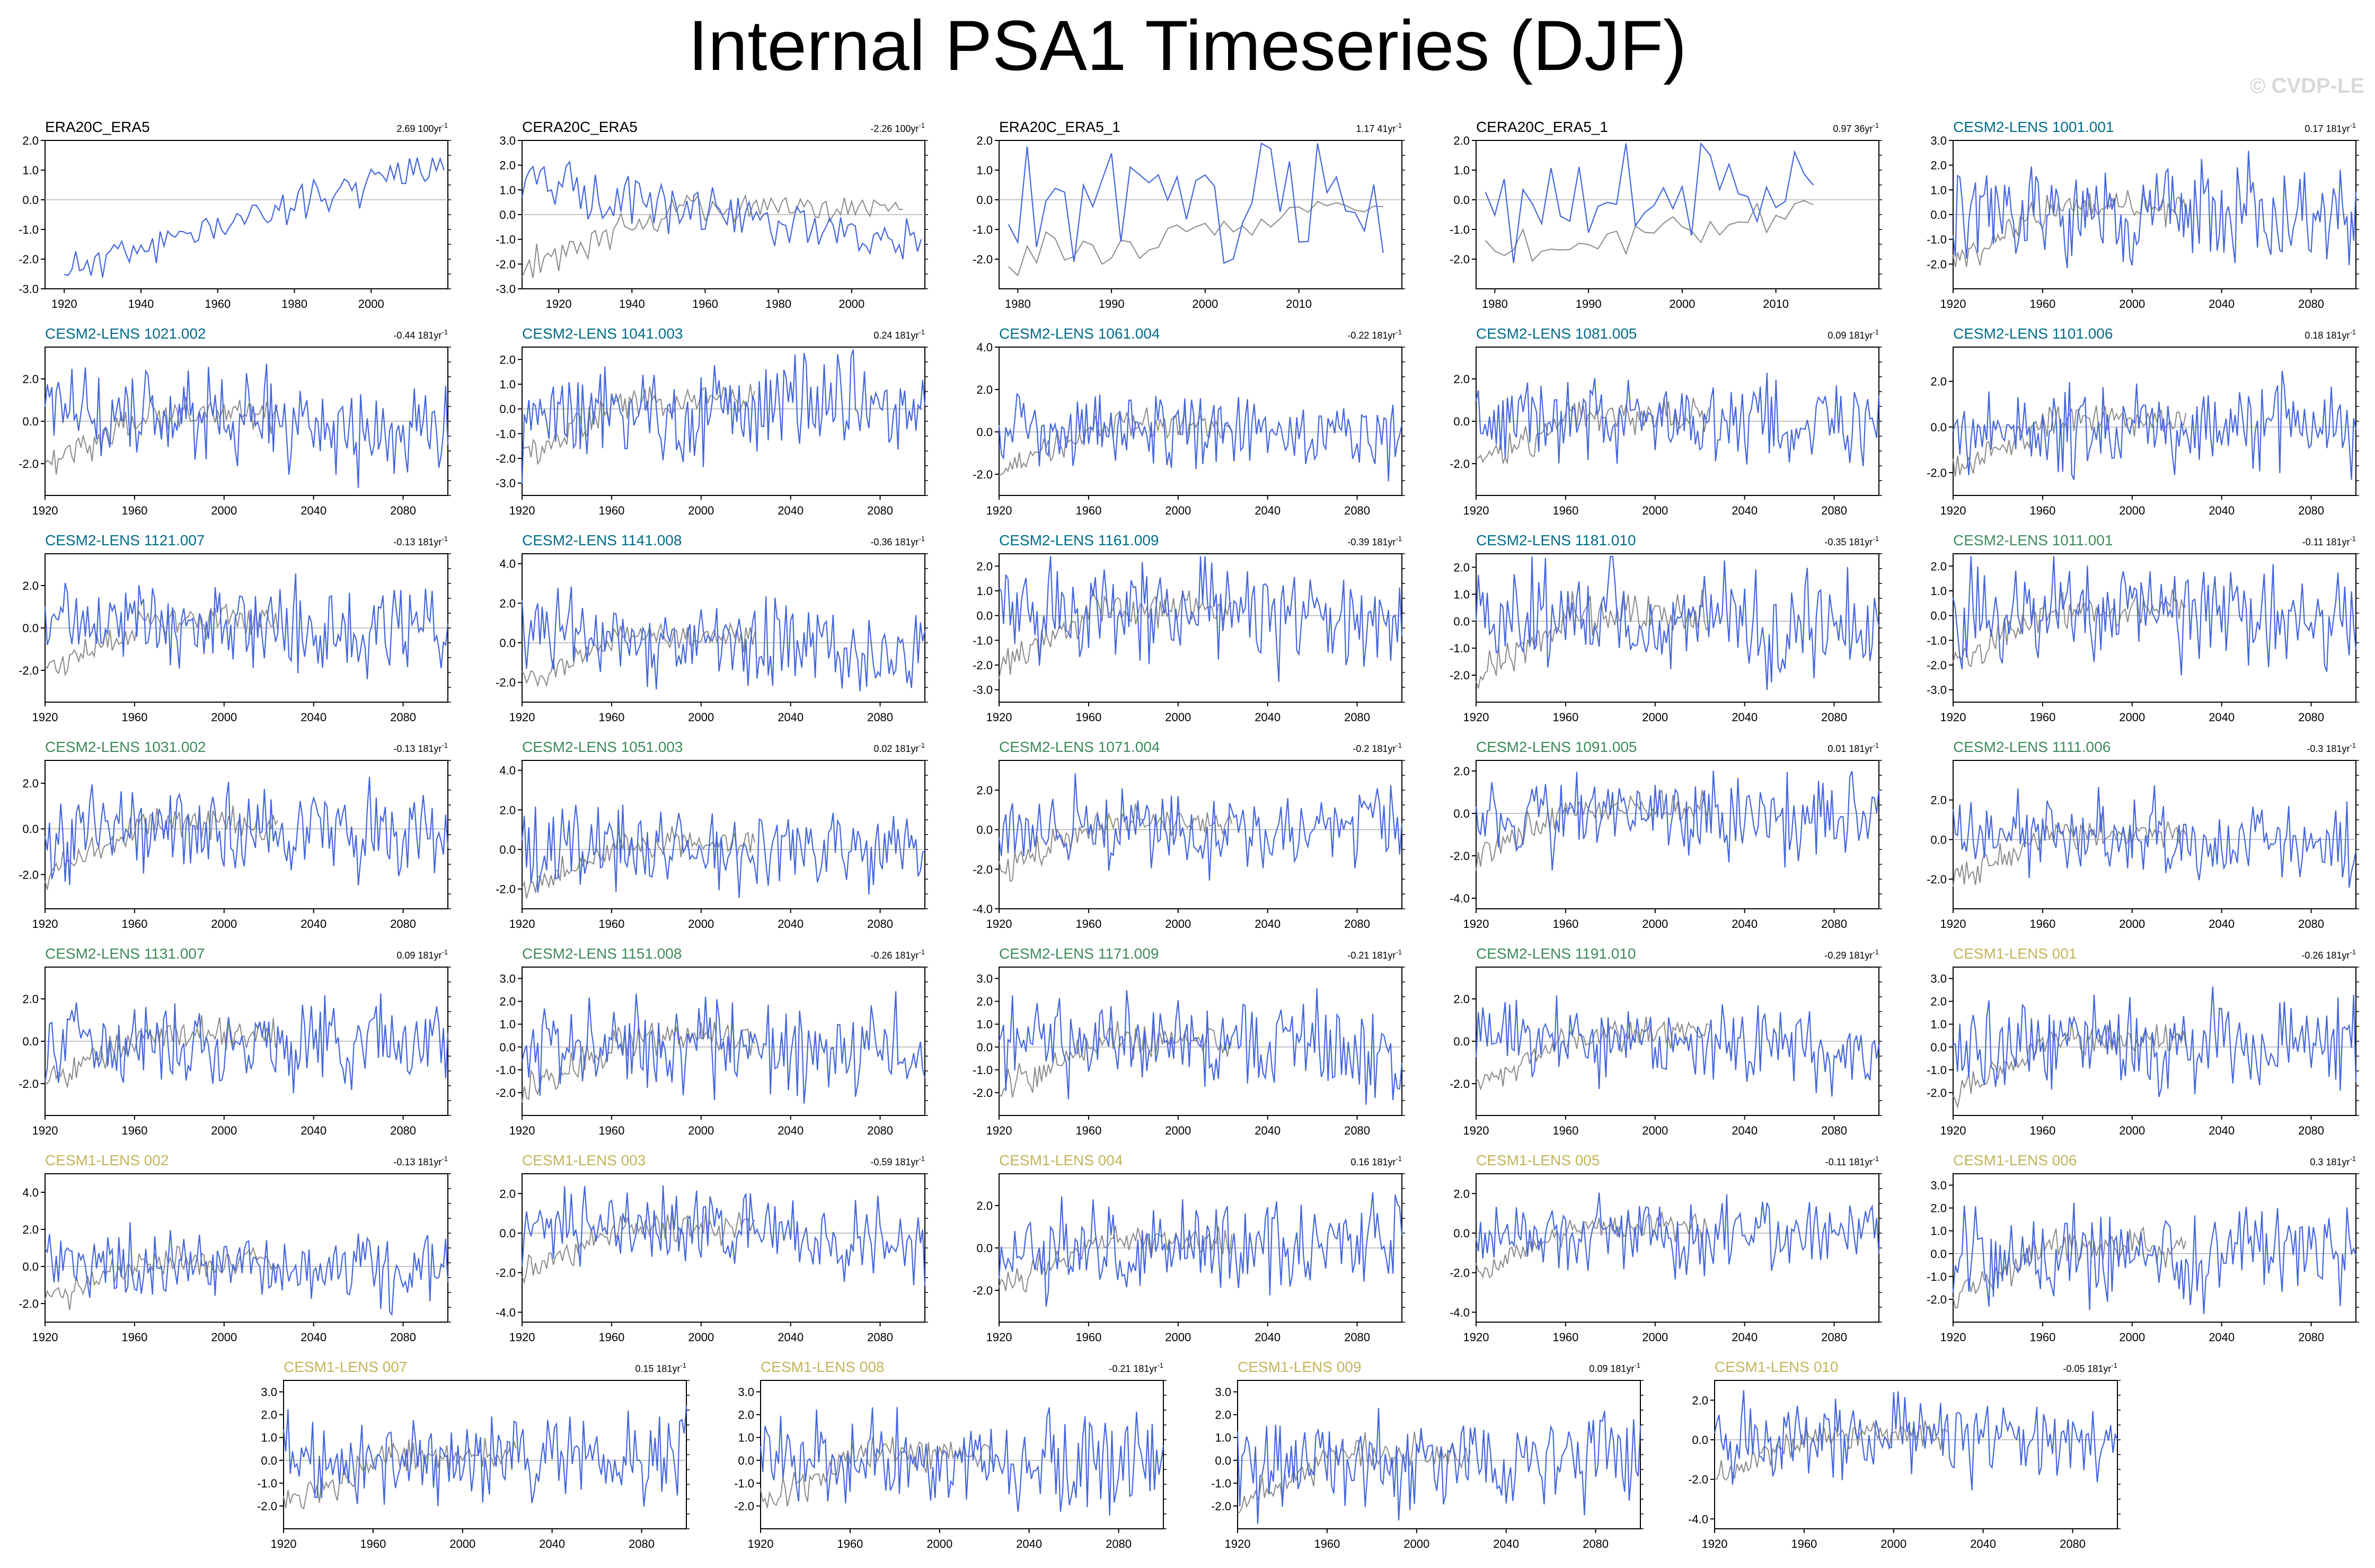 The width and height of the screenshot is (2375, 1568). I want to click on x-tick-label: 1940, so click(141, 304).